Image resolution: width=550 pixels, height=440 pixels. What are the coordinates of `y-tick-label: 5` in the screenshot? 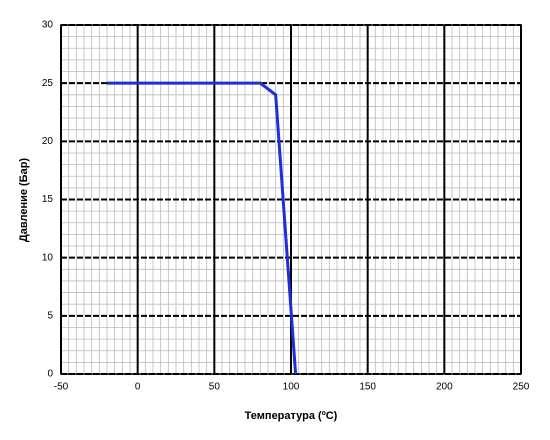 It's located at (50, 315).